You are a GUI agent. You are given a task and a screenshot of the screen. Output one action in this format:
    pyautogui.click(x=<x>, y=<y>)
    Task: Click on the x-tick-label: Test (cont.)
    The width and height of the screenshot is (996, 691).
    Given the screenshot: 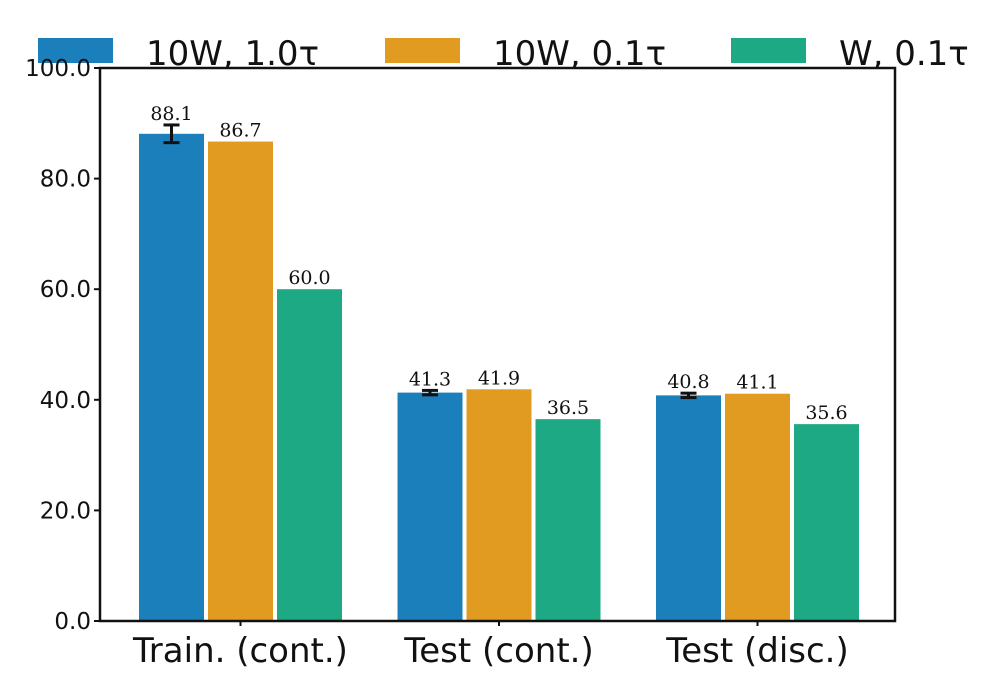 What is the action you would take?
    pyautogui.click(x=498, y=651)
    